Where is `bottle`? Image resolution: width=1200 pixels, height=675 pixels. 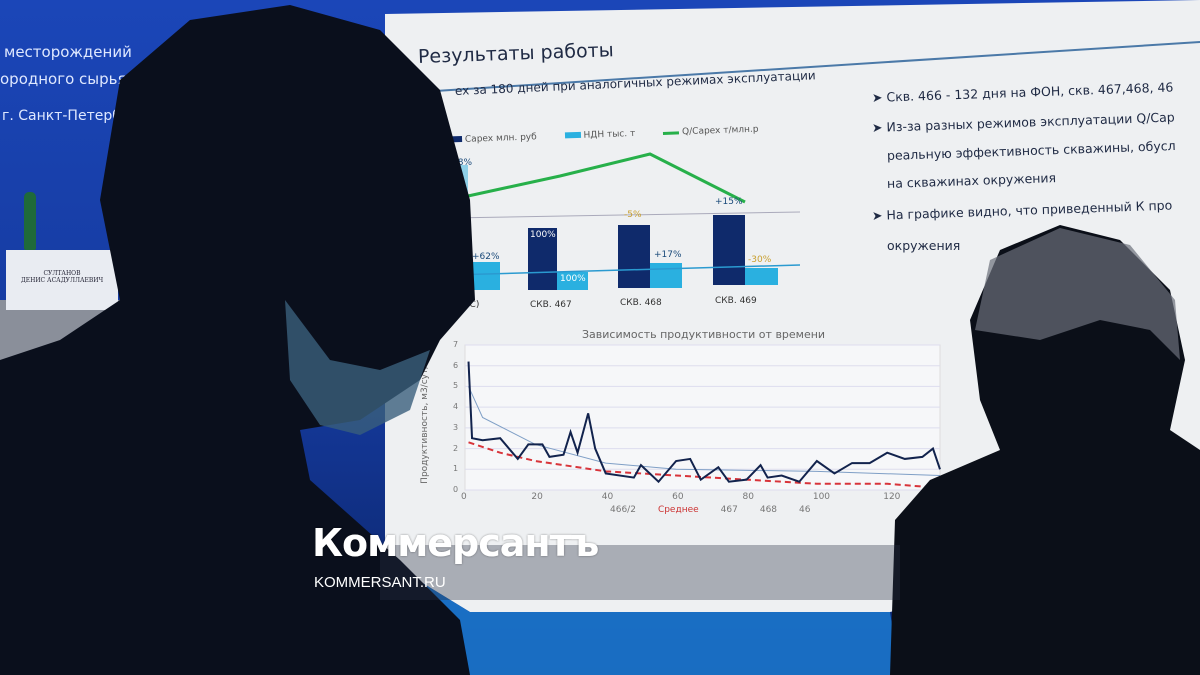 bottle is located at coordinates (30, 221).